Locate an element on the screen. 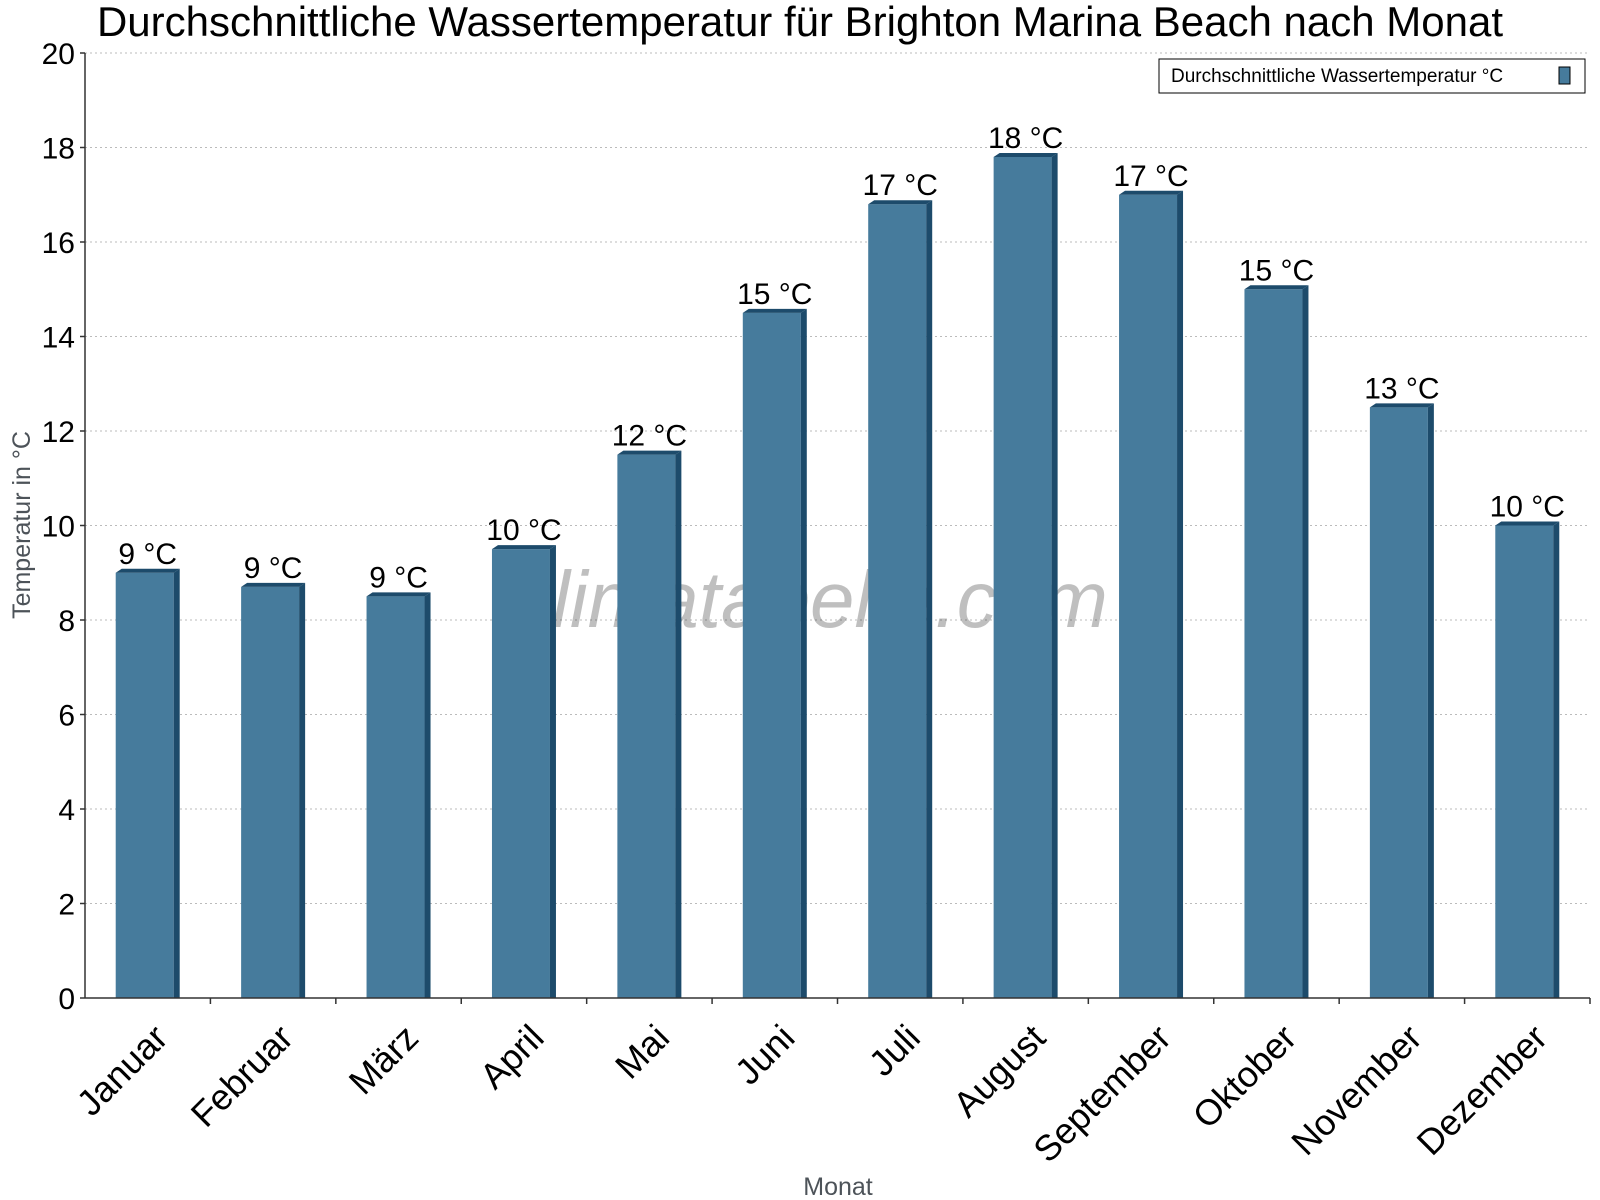 This screenshot has height=1200, width=1600. y-tick-label: 10 is located at coordinates (58, 527).